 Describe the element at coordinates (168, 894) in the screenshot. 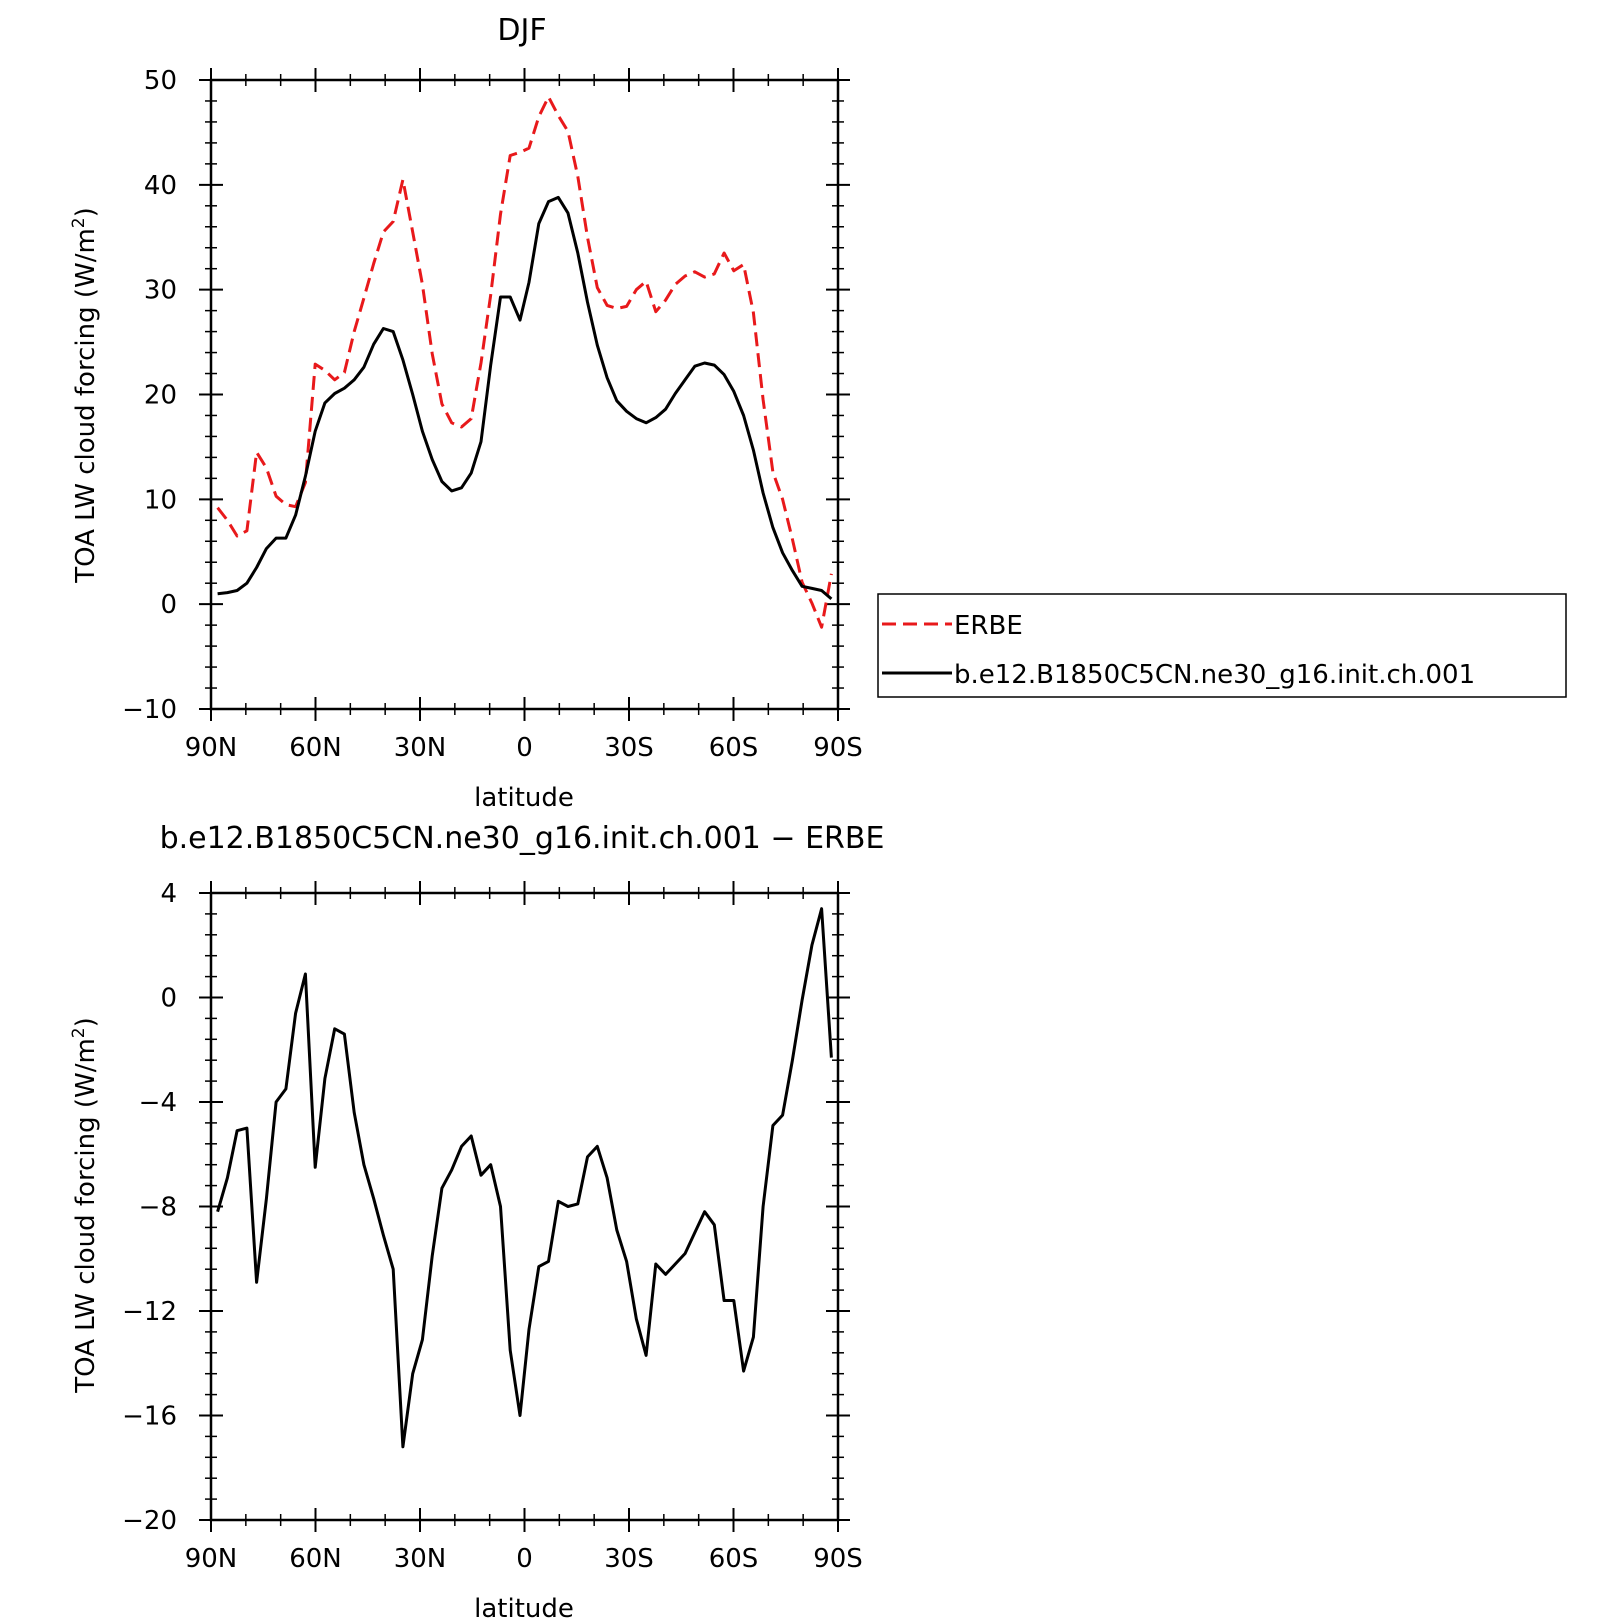

I see `bottom-y-tick-label: 4` at that location.